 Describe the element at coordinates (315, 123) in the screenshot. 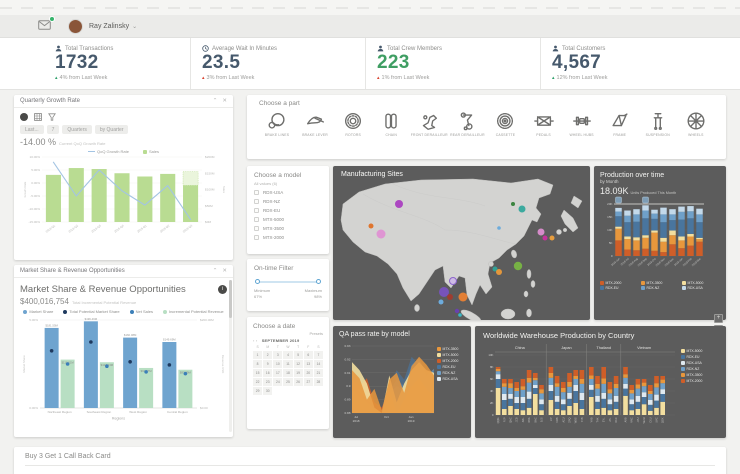

I see `part-item: BRAKE LEVER` at that location.